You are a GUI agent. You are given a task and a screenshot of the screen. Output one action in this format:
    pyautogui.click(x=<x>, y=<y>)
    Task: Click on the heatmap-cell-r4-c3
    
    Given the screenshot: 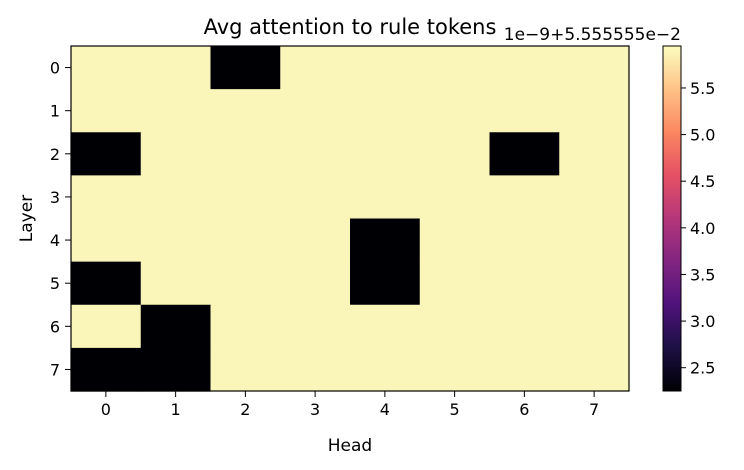 What is the action you would take?
    pyautogui.click(x=315, y=240)
    